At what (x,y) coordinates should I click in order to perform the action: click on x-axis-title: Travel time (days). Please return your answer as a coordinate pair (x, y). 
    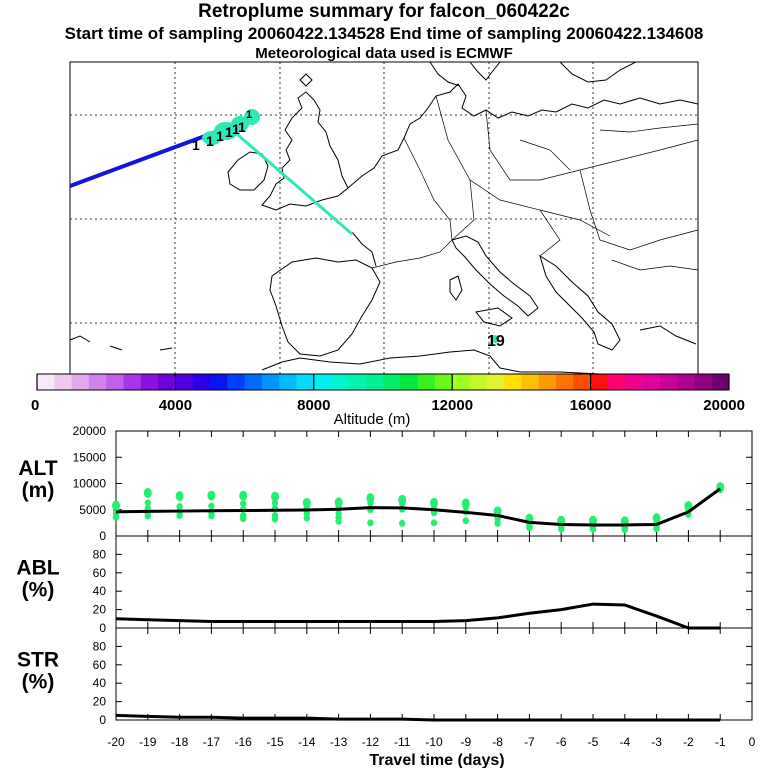
    Looking at the image, I should click on (436, 760).